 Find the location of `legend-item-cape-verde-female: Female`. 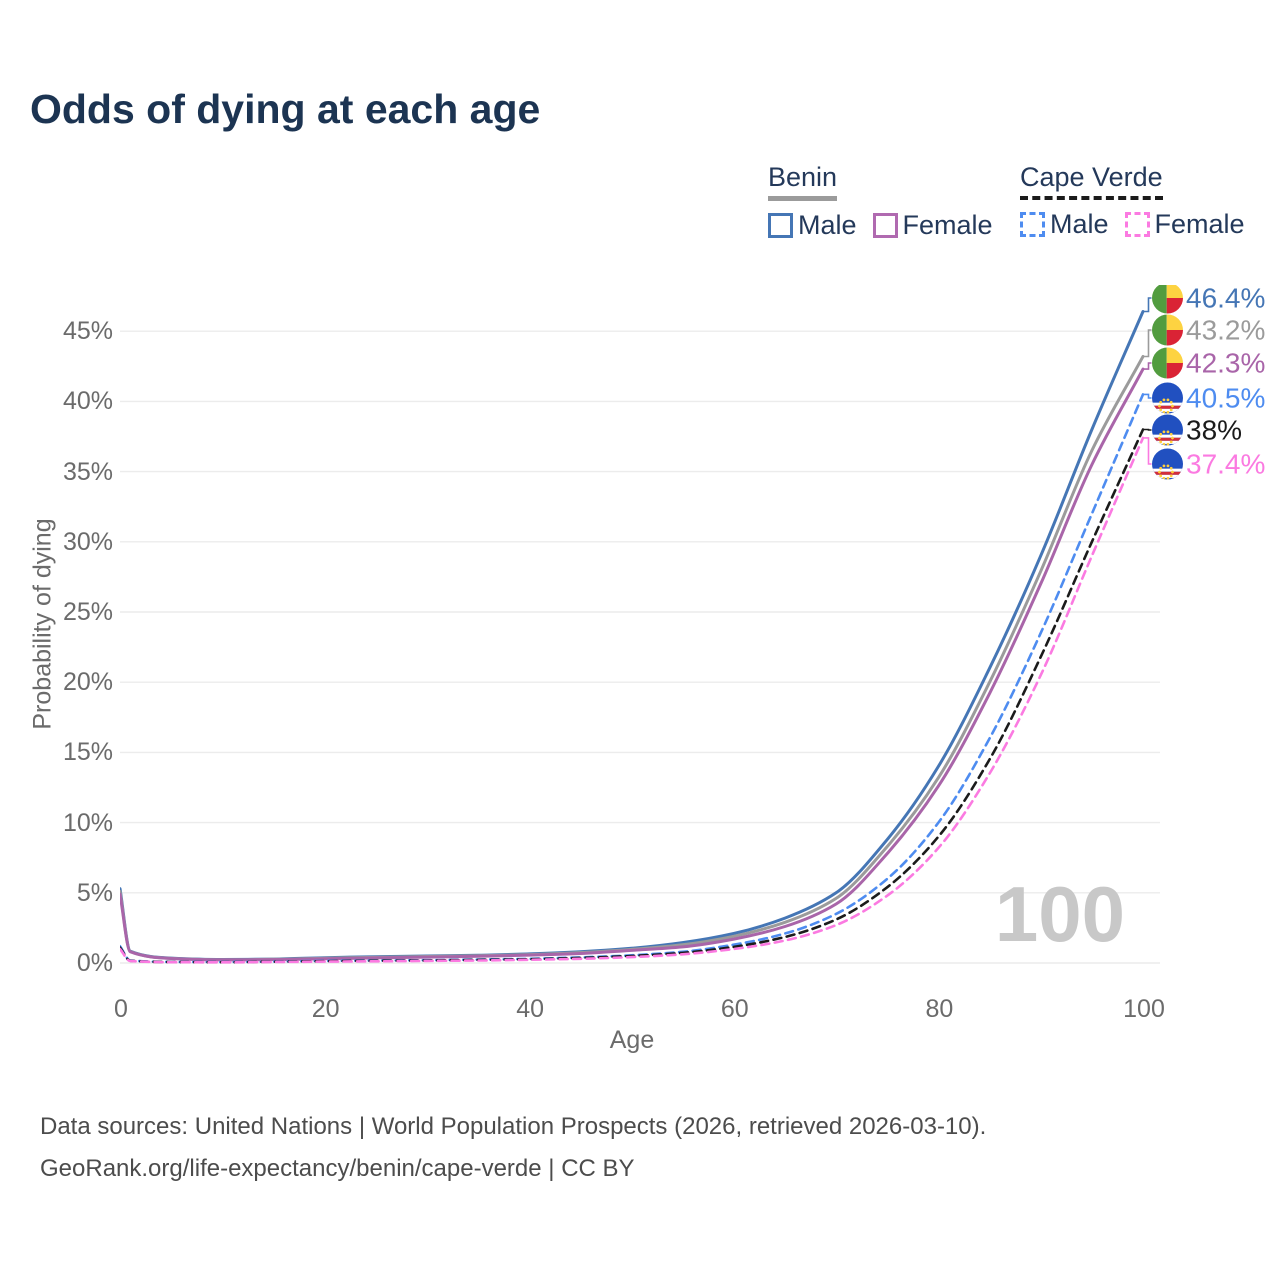

legend-item-cape-verde-female: Female is located at coordinates (1184, 224).